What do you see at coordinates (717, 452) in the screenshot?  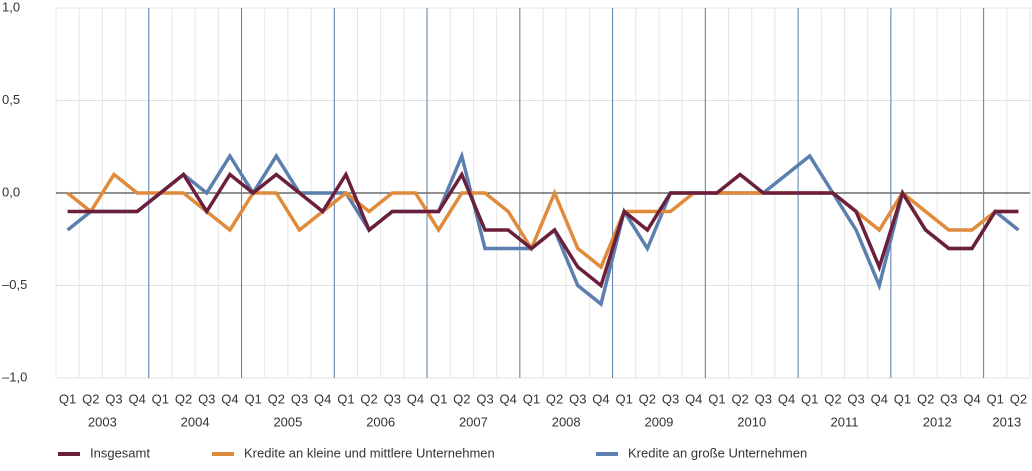 I see `legend-label: Kredite an große Unternehmen` at bounding box center [717, 452].